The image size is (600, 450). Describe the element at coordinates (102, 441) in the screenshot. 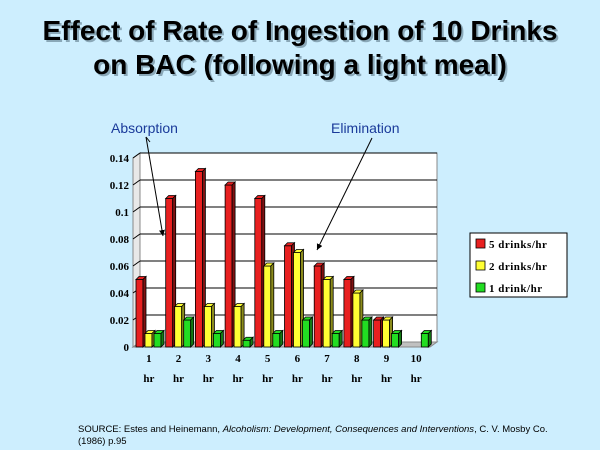

I see `source-line-2: (1986) p.95` at that location.